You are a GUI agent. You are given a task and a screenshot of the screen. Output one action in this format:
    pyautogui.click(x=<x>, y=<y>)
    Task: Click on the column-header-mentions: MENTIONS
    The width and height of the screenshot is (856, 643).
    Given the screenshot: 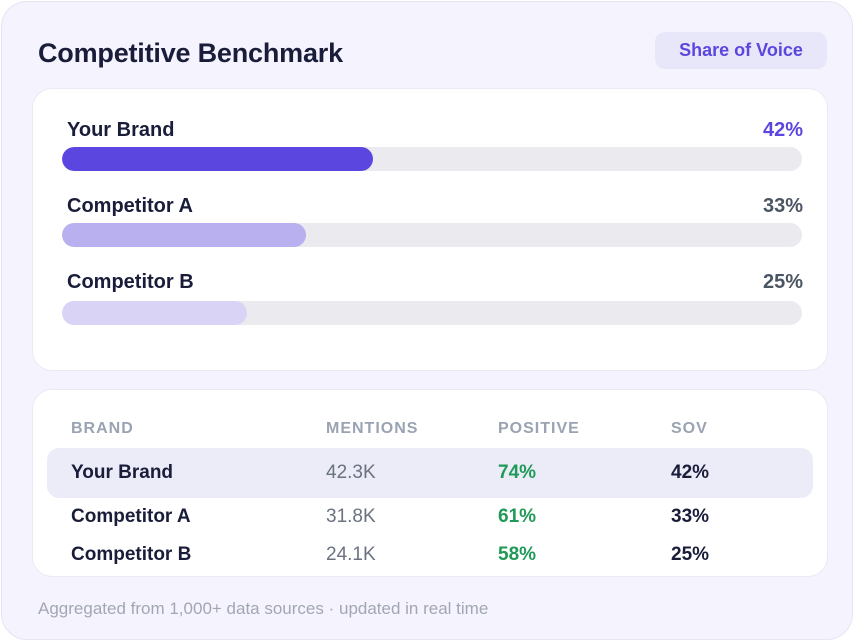 What is the action you would take?
    pyautogui.click(x=372, y=428)
    